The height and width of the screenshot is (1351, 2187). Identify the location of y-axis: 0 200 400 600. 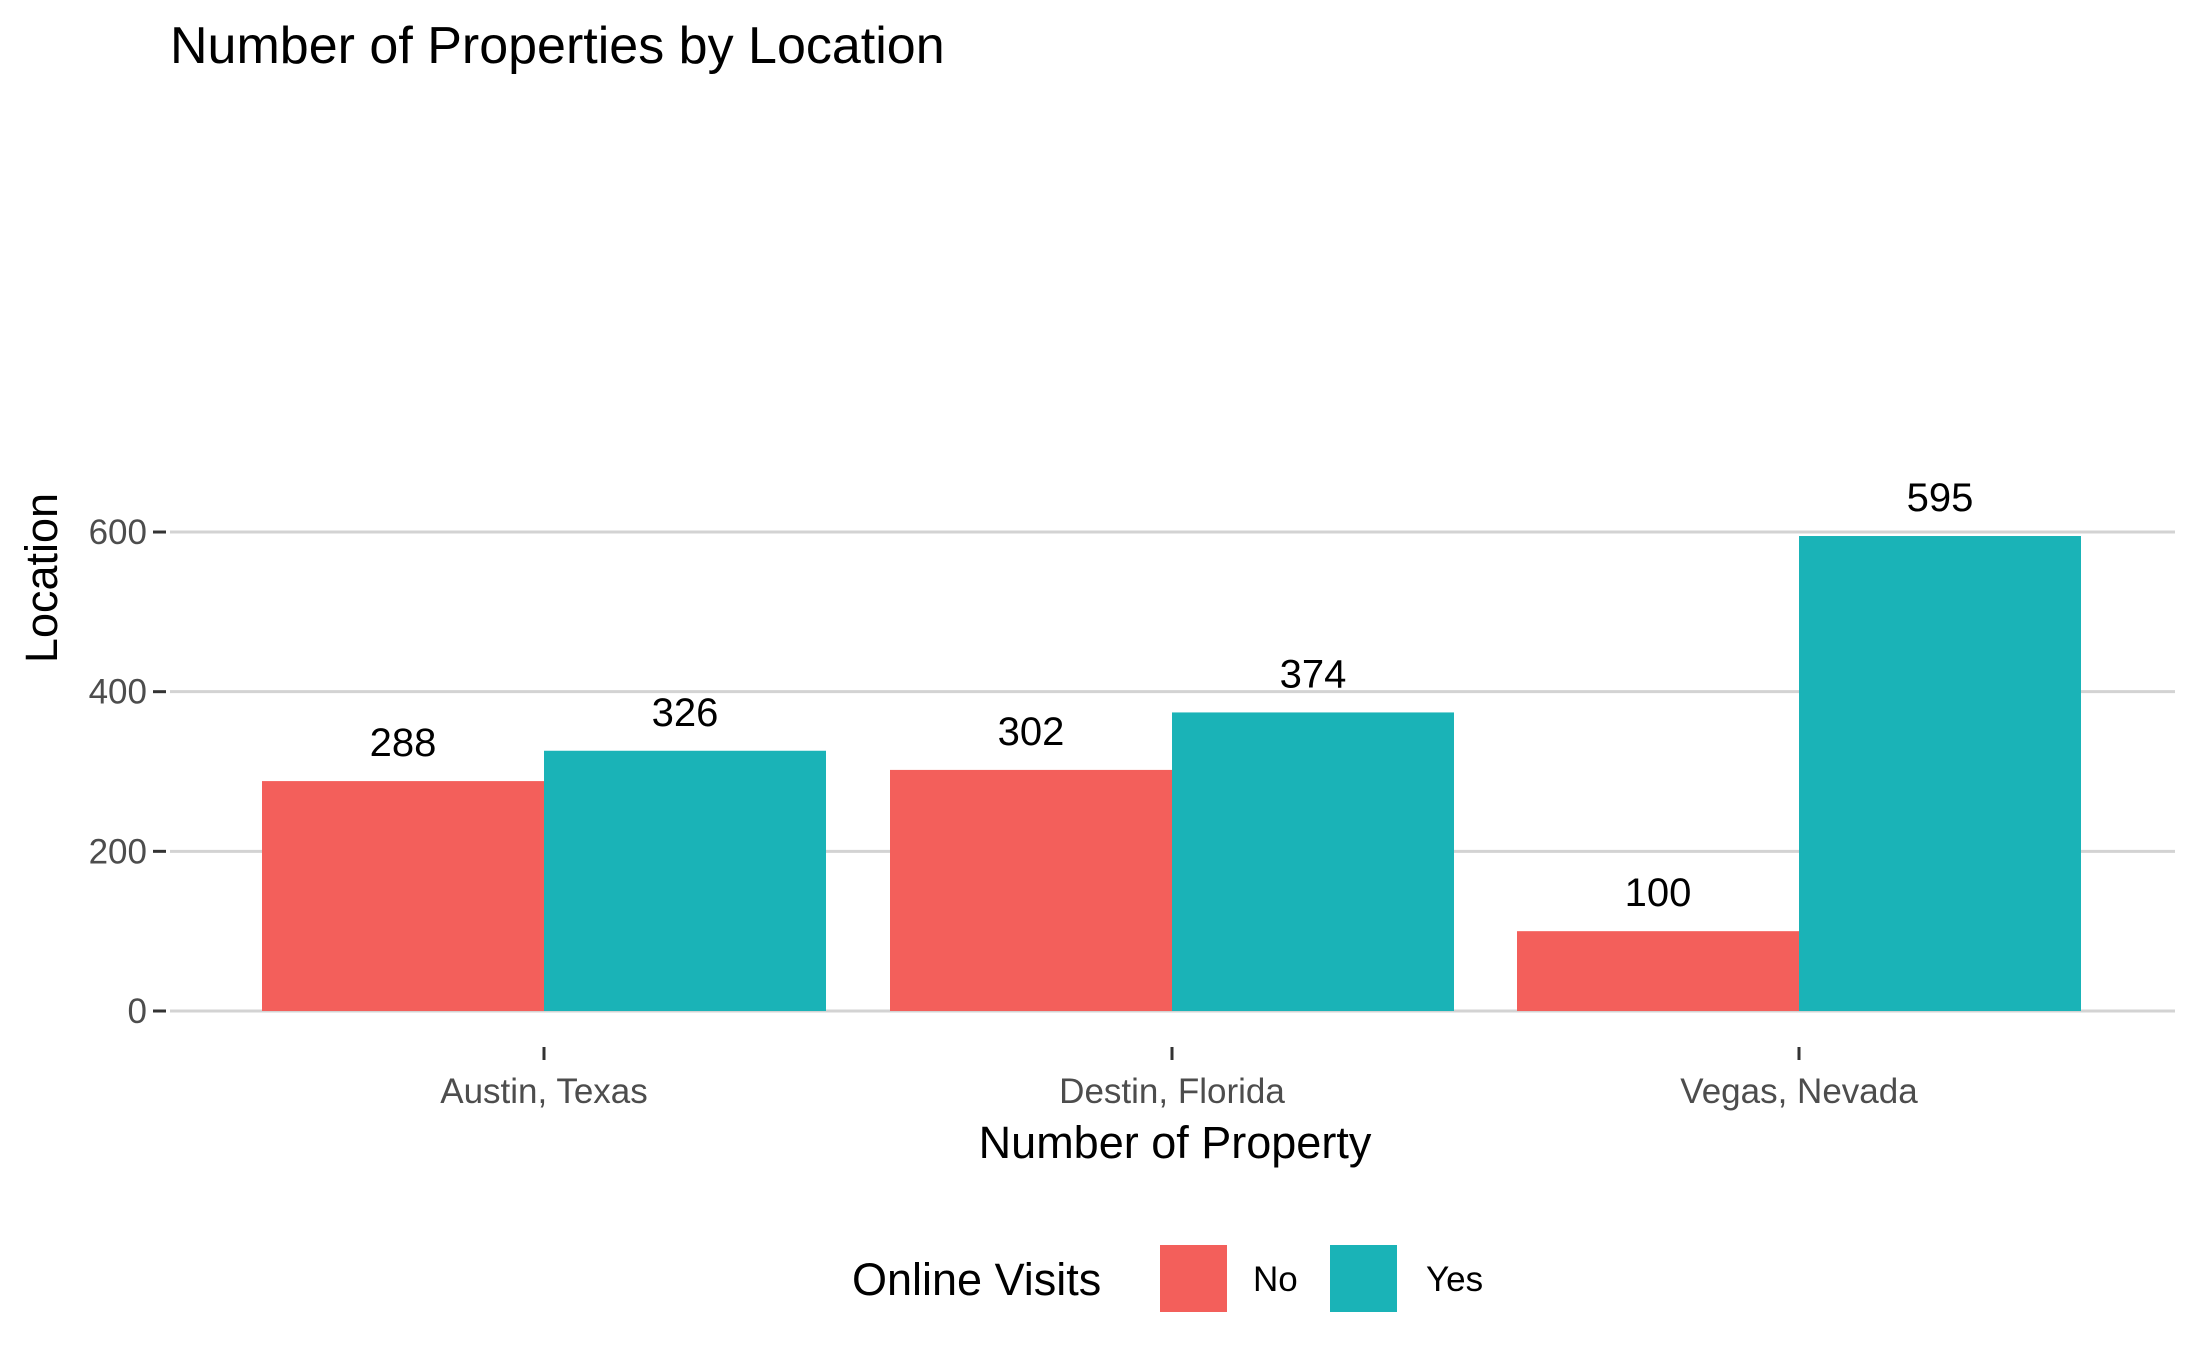
(127, 772).